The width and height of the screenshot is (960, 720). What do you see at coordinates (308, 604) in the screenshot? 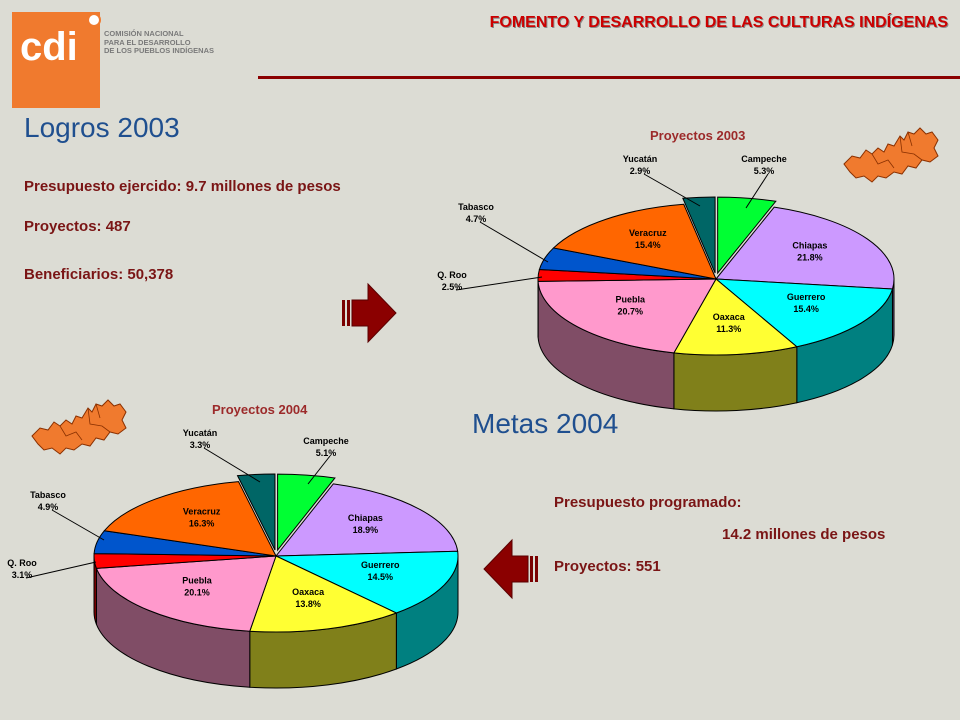
I see `slice-value-oaxaca: 13.8%` at bounding box center [308, 604].